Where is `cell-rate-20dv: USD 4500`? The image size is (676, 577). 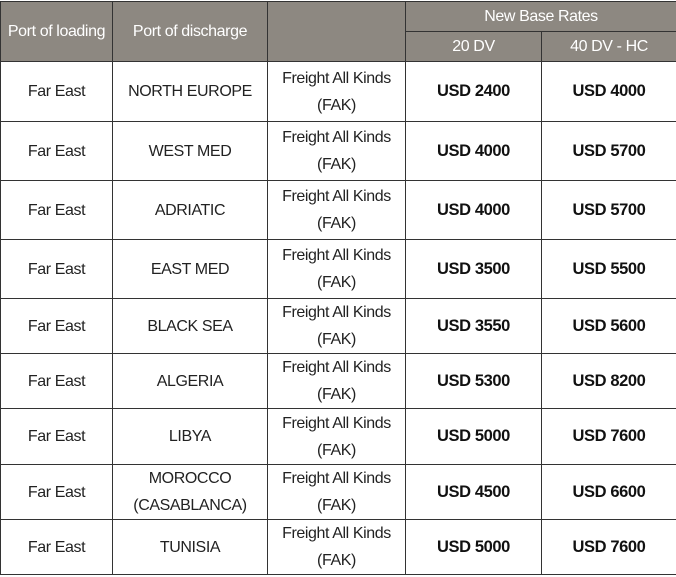 cell-rate-20dv: USD 4500 is located at coordinates (474, 492).